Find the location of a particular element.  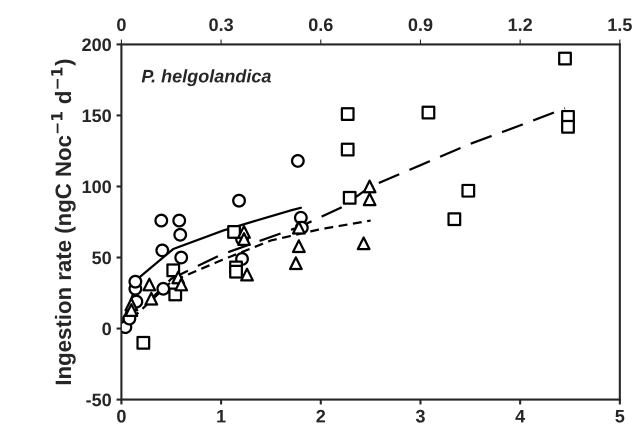

x-tick-label: 0 is located at coordinates (121, 416).